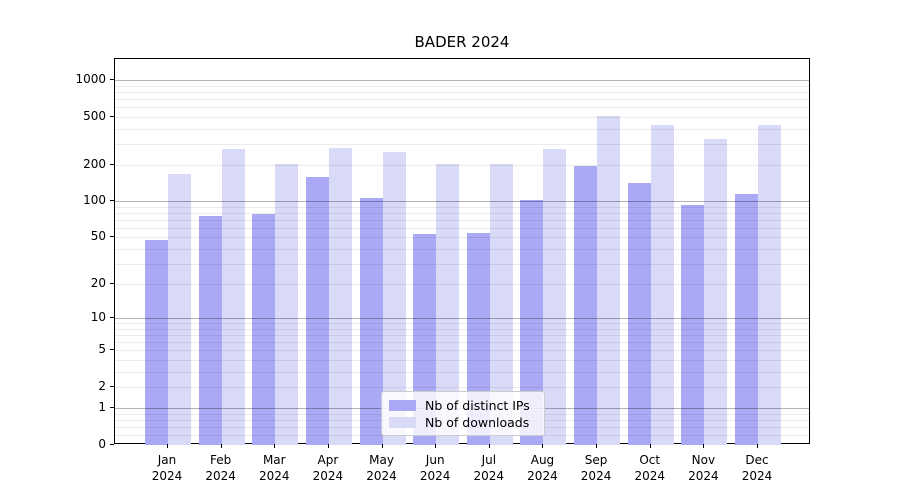  What do you see at coordinates (102, 444) in the screenshot?
I see `y-tick-label: 0` at bounding box center [102, 444].